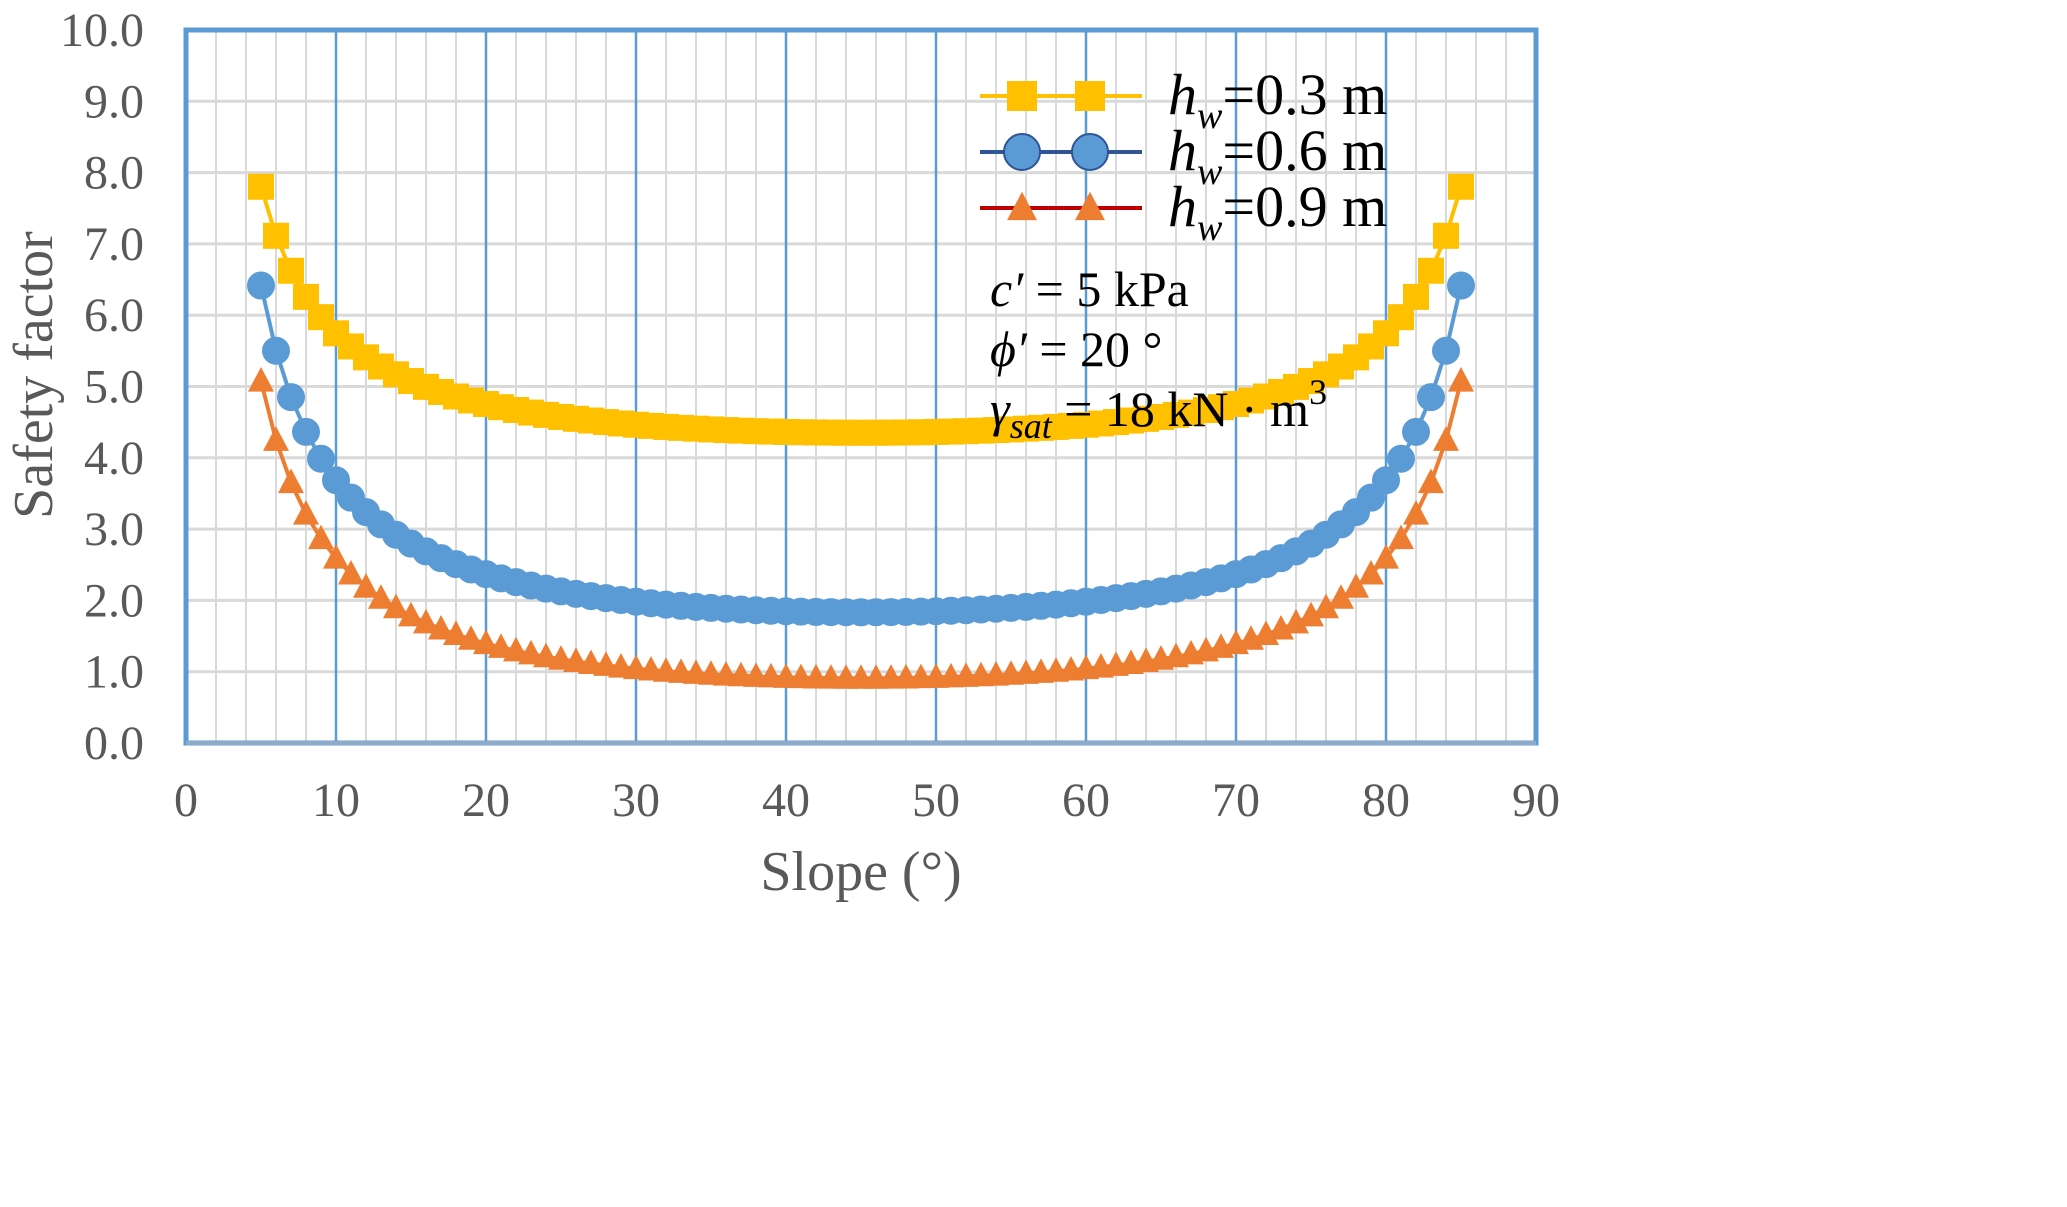 The height and width of the screenshot is (1207, 2067). I want to click on y-tick-label: 6.0, so click(114, 315).